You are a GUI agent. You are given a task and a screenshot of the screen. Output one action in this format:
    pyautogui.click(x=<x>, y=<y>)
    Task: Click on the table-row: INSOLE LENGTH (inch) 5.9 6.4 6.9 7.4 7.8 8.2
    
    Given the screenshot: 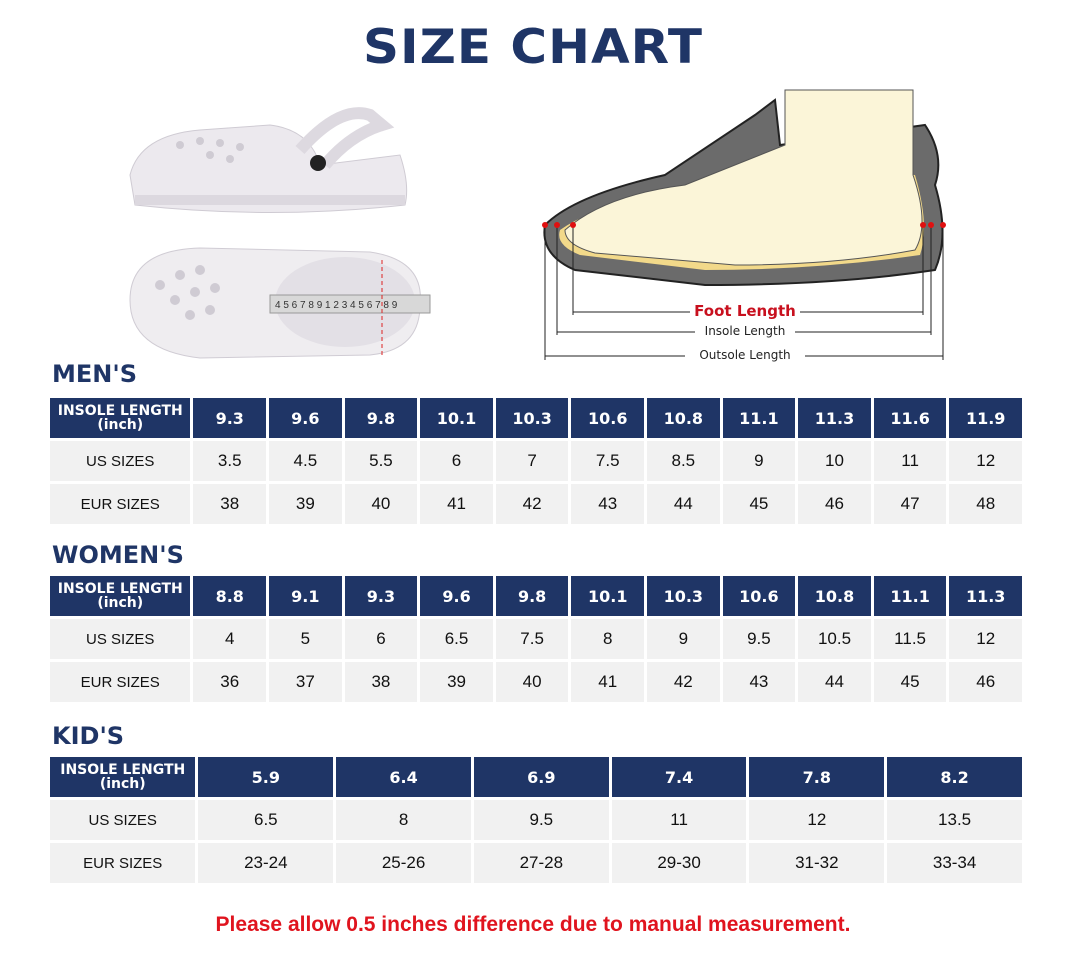 What is the action you would take?
    pyautogui.click(x=536, y=777)
    